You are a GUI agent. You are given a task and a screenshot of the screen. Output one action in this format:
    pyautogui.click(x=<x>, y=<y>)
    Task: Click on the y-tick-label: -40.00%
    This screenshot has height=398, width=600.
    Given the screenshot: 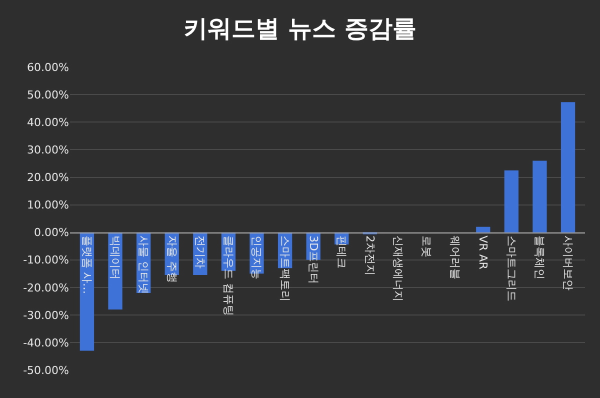 What is the action you would take?
    pyautogui.click(x=46, y=343)
    